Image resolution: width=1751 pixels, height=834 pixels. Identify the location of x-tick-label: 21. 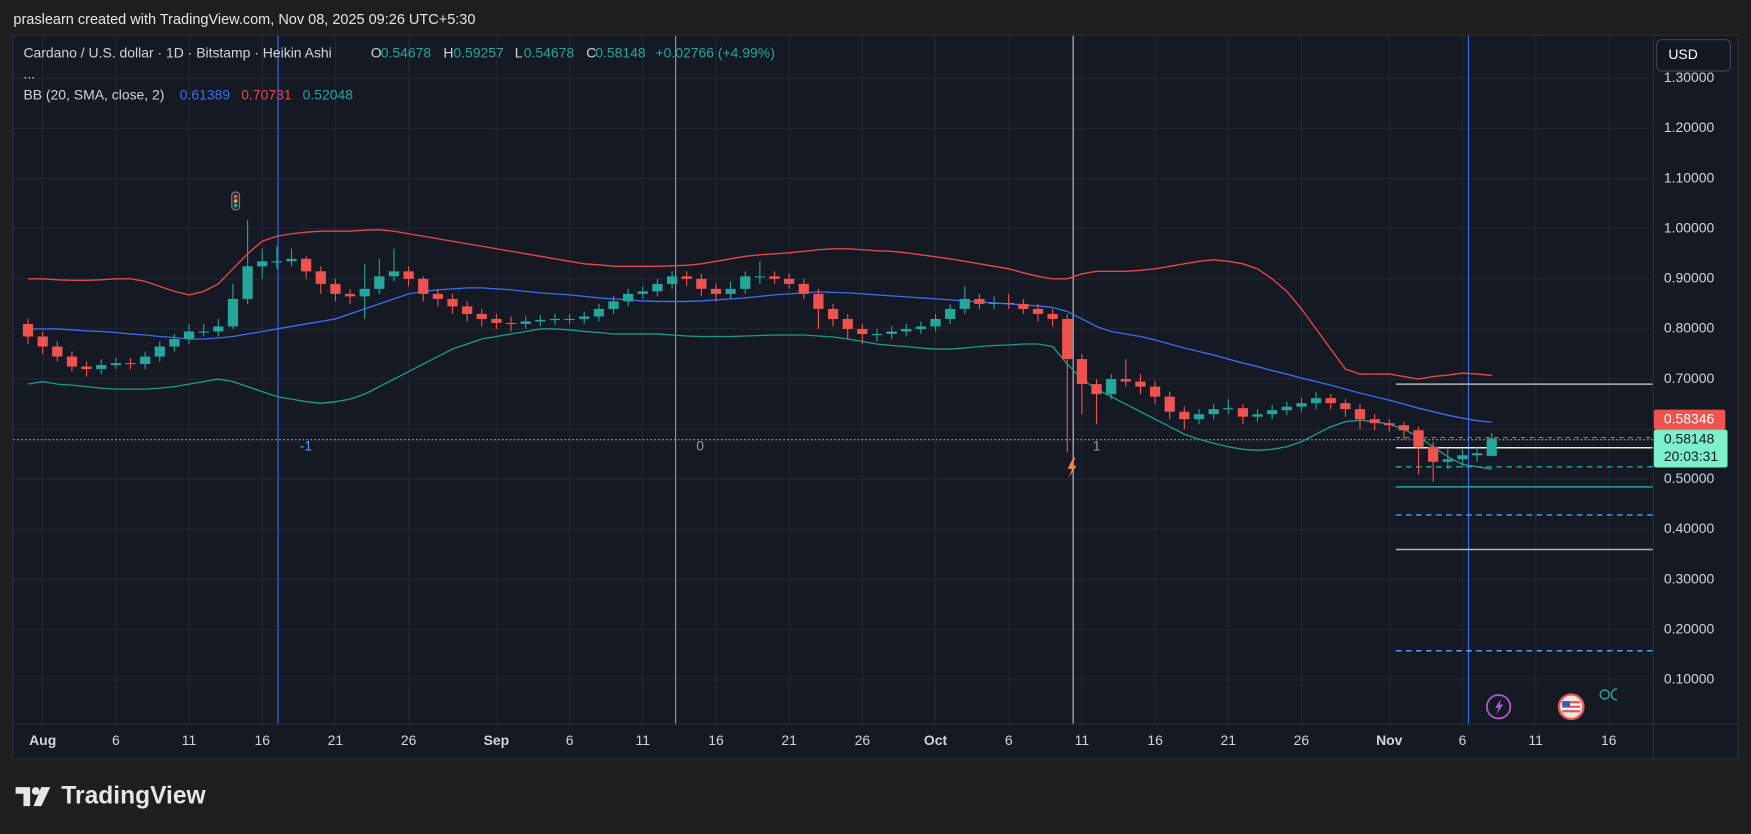
(789, 740).